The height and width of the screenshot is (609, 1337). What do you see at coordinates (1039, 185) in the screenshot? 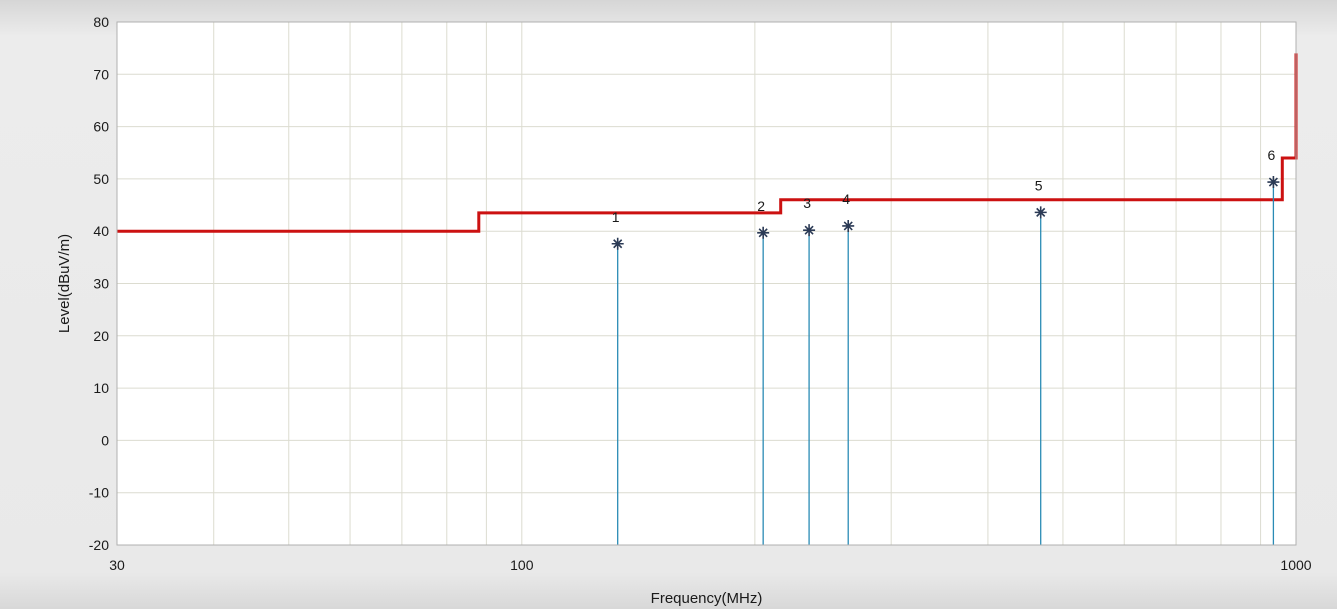
I see `marker-label: 5` at bounding box center [1039, 185].